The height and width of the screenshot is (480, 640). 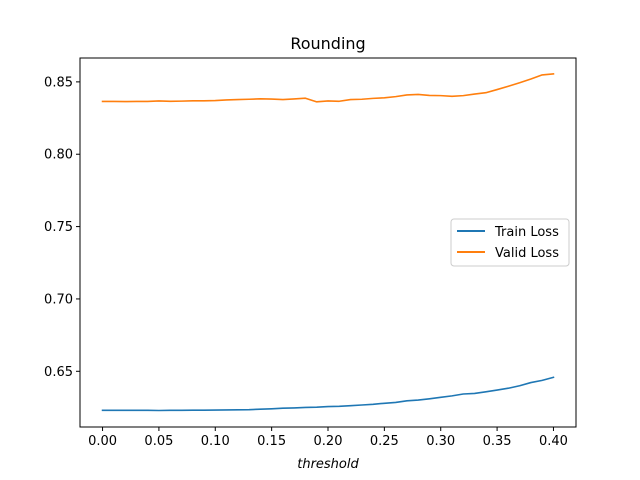 What do you see at coordinates (215, 441) in the screenshot?
I see `x-tick-label: 0.10` at bounding box center [215, 441].